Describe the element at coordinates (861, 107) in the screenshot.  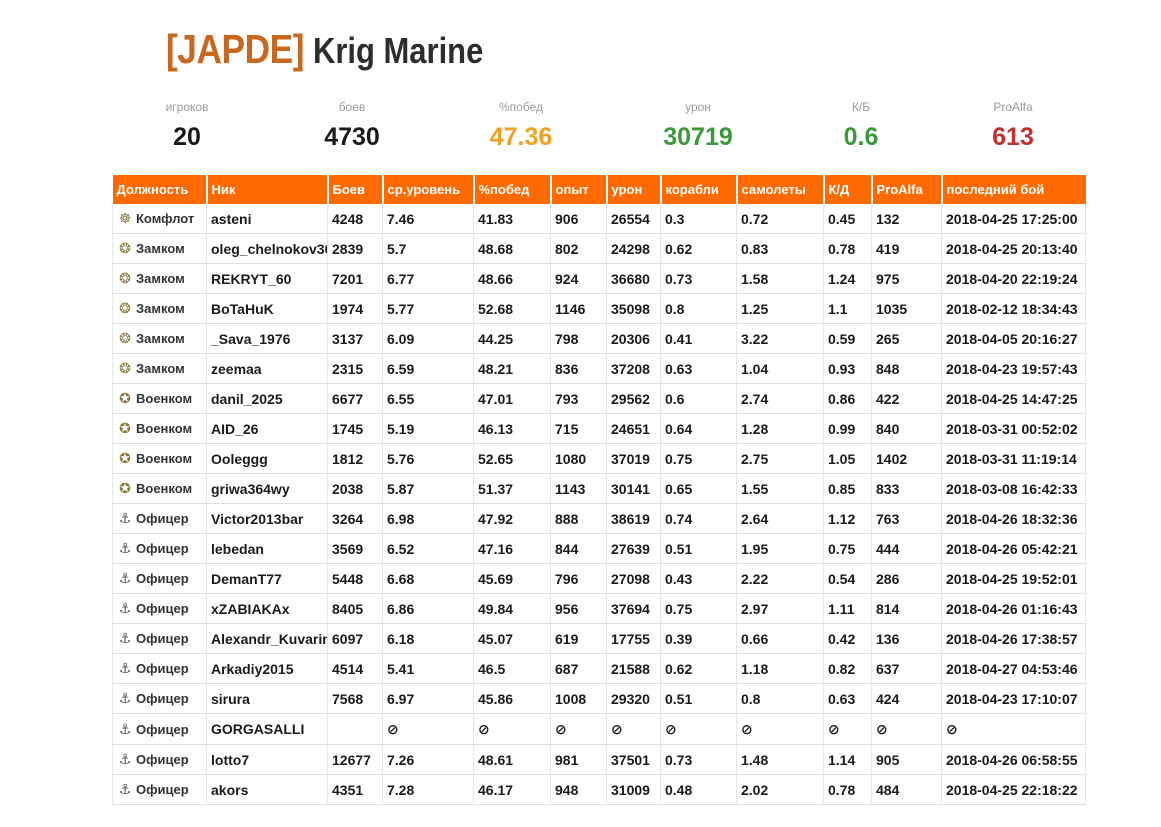
I see `stat-label: К/Б` at that location.